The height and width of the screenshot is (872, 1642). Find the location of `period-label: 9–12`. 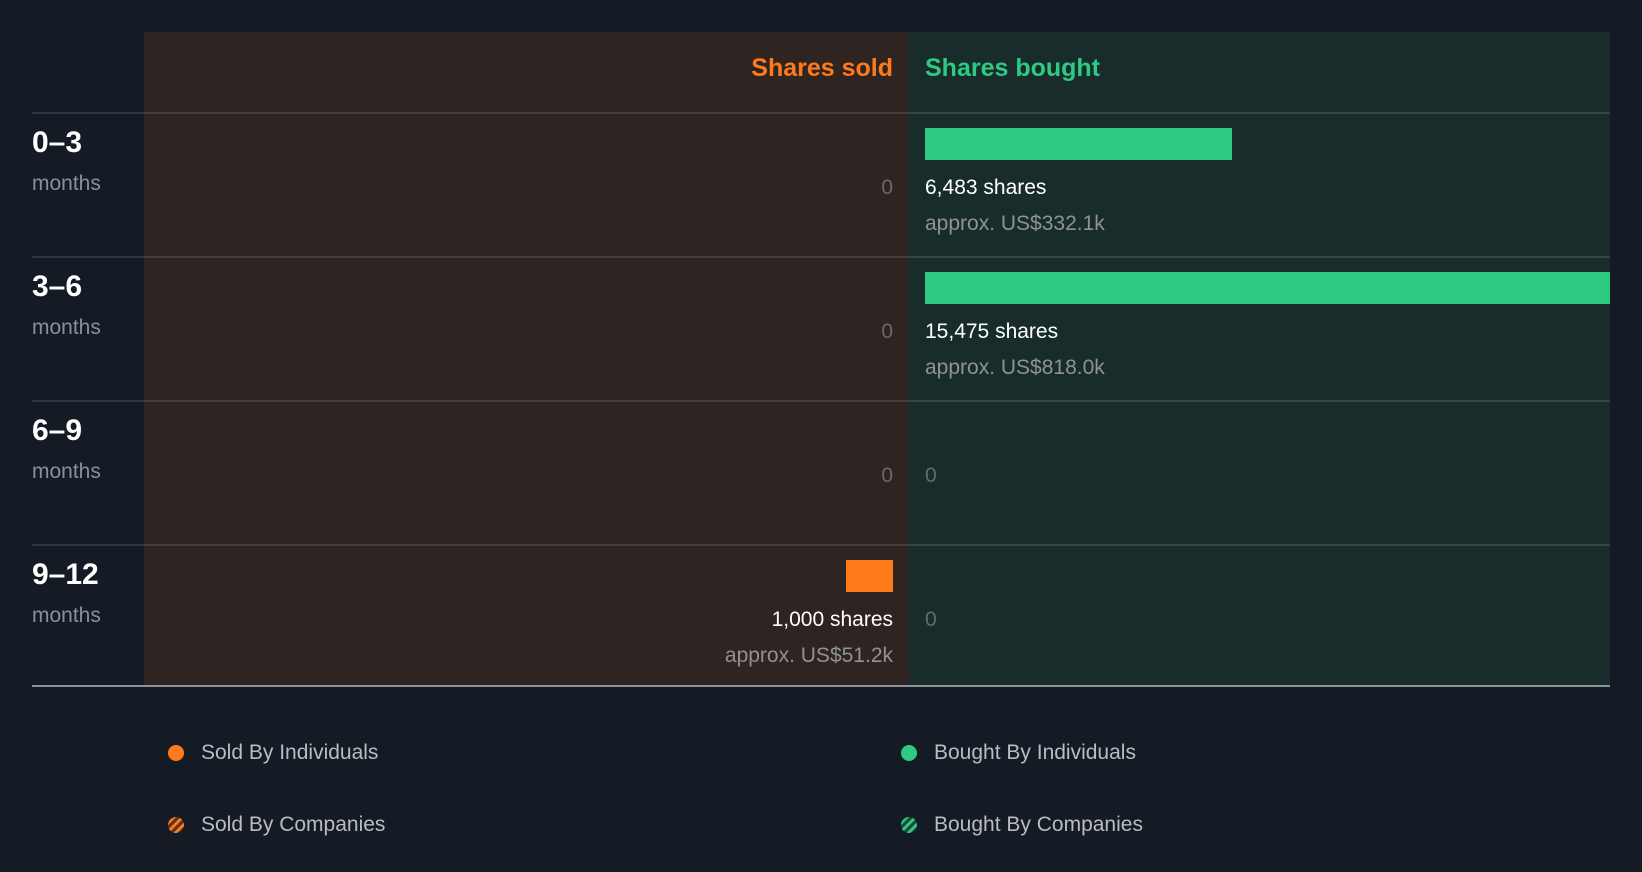

period-label: 9–12 is located at coordinates (65, 574).